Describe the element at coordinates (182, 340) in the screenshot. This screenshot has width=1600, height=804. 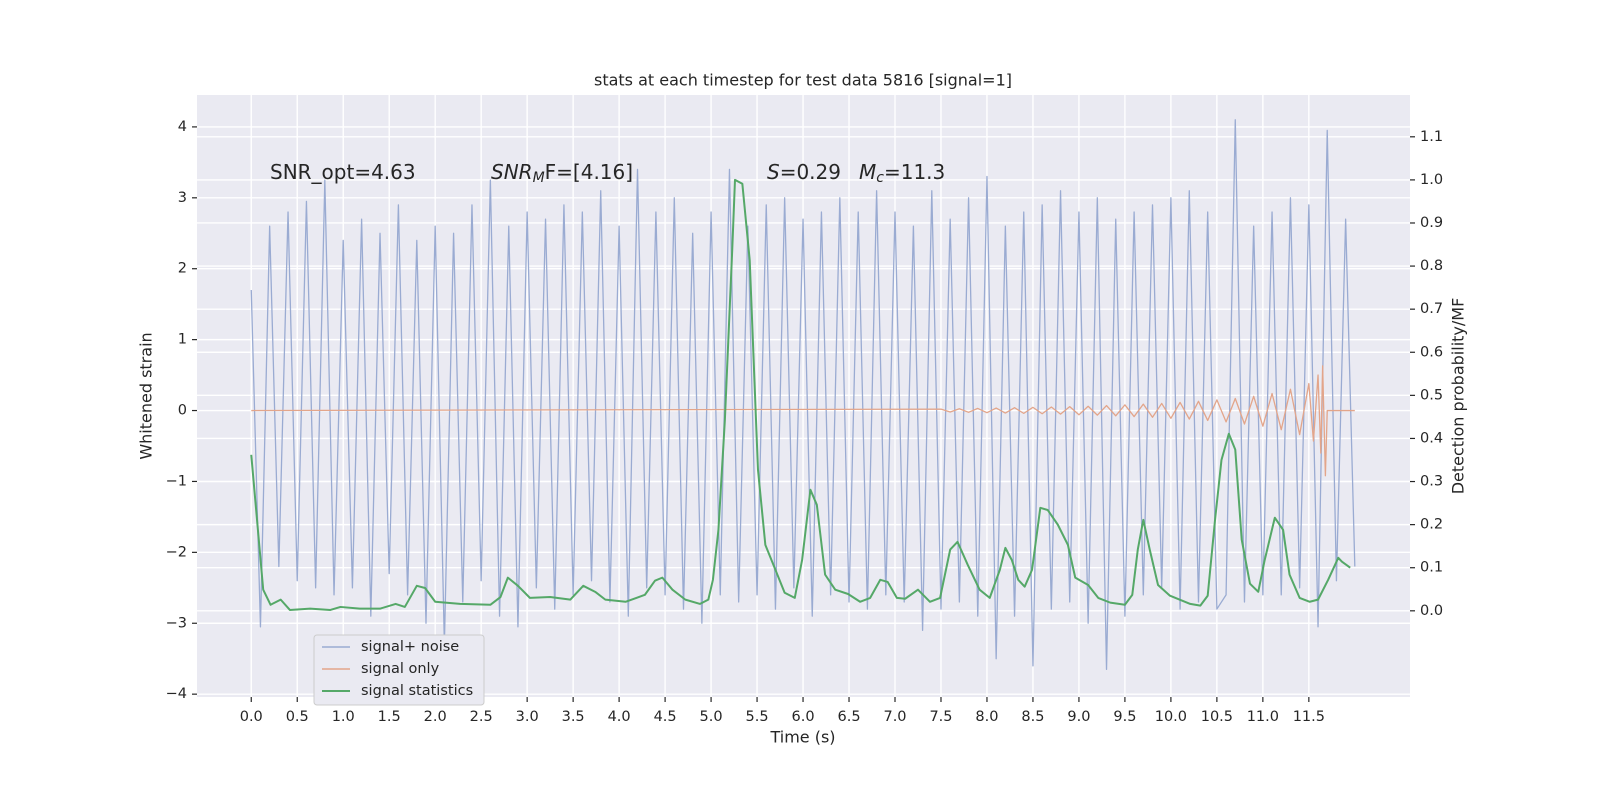
I see `y-tick-label: 1` at that location.